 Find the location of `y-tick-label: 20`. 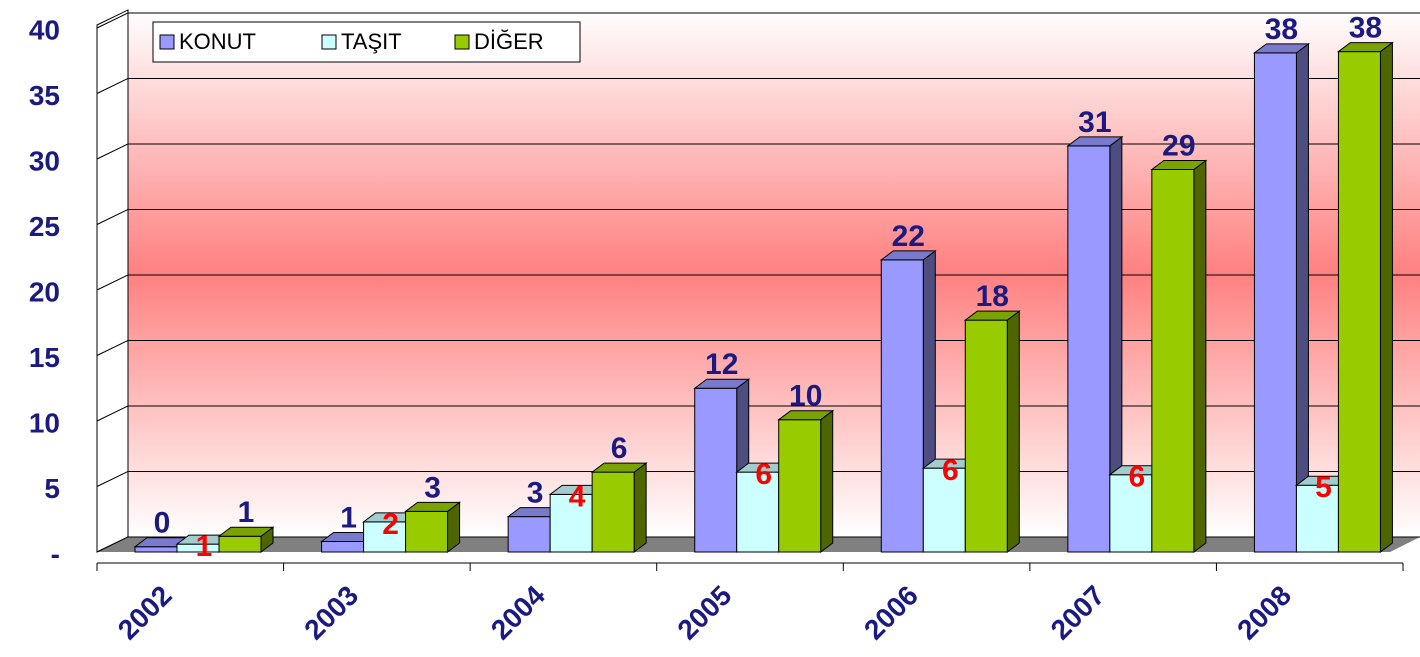

y-tick-label: 20 is located at coordinates (44, 291).